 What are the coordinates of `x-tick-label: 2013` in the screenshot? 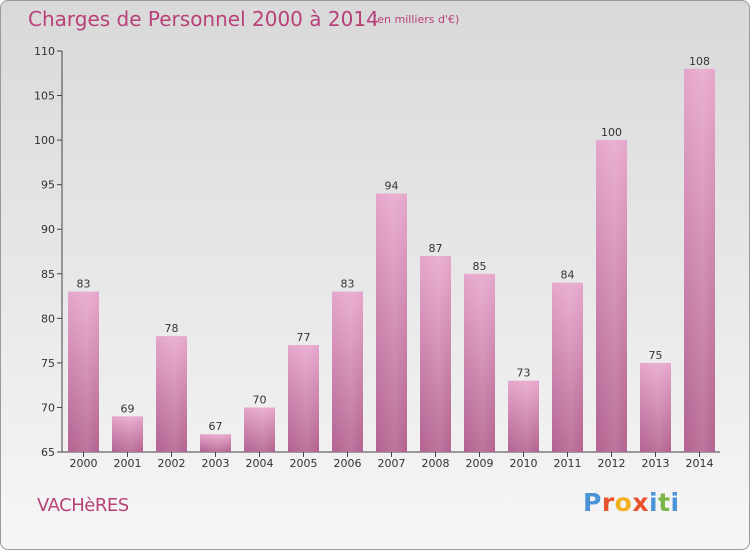 It's located at (656, 463).